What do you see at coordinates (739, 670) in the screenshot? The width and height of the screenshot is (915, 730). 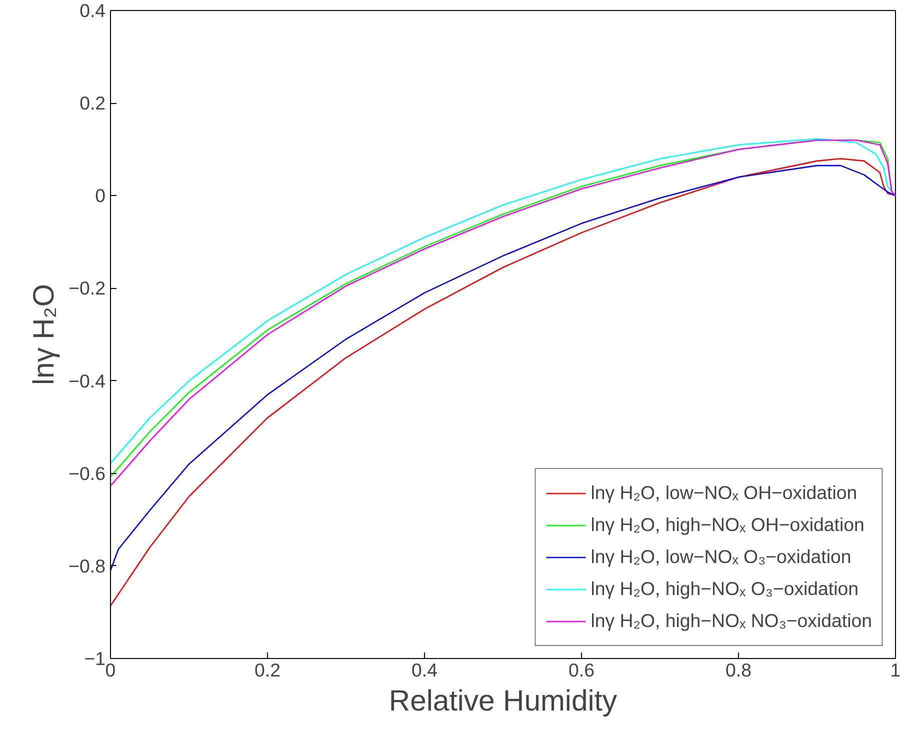 I see `x-tick-label: 0.8` at bounding box center [739, 670].